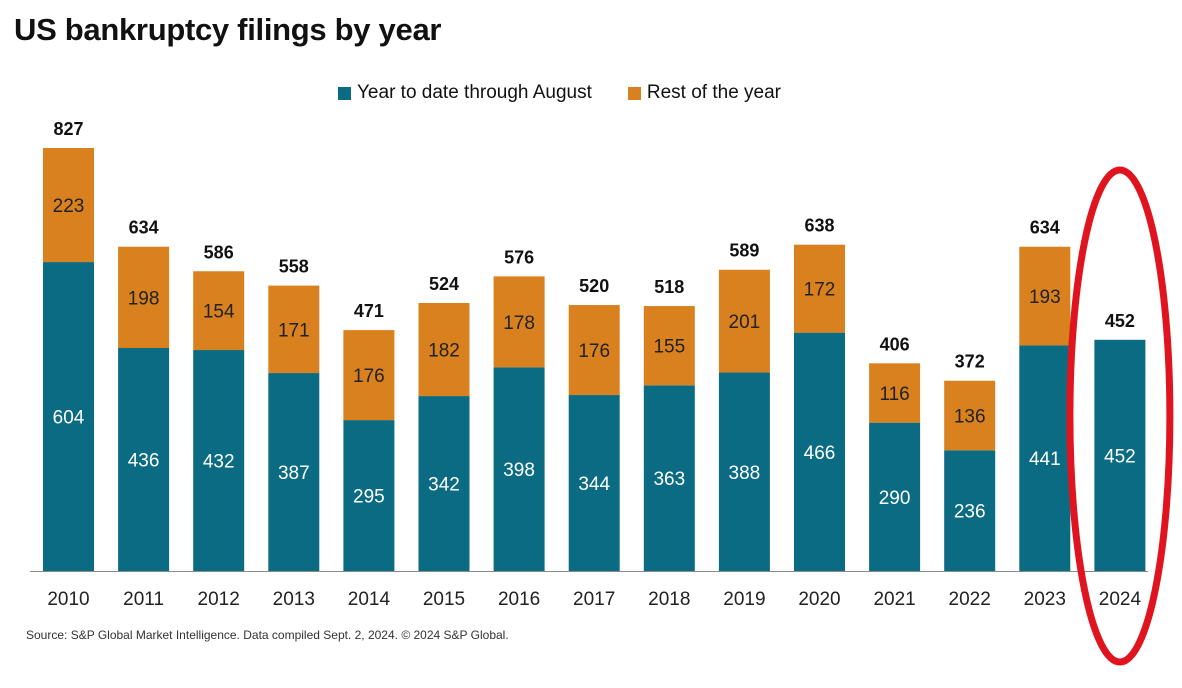  I want to click on x-tick-2019: 2019, so click(744, 599).